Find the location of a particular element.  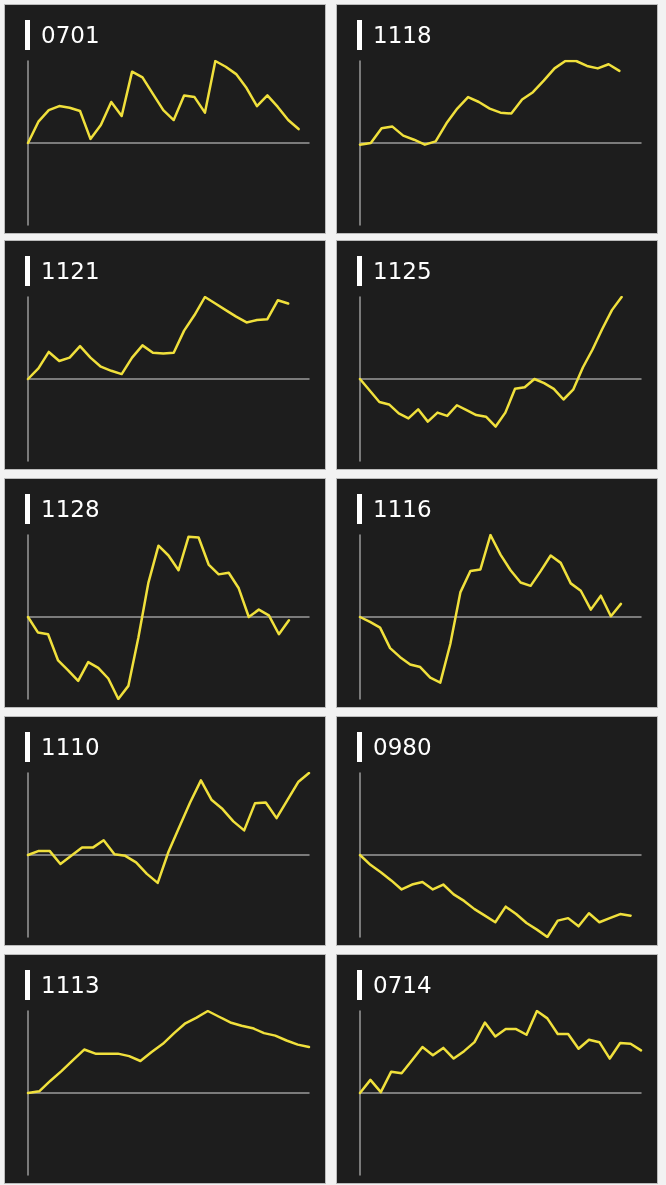

chart-title: 0701 is located at coordinates (70, 35).